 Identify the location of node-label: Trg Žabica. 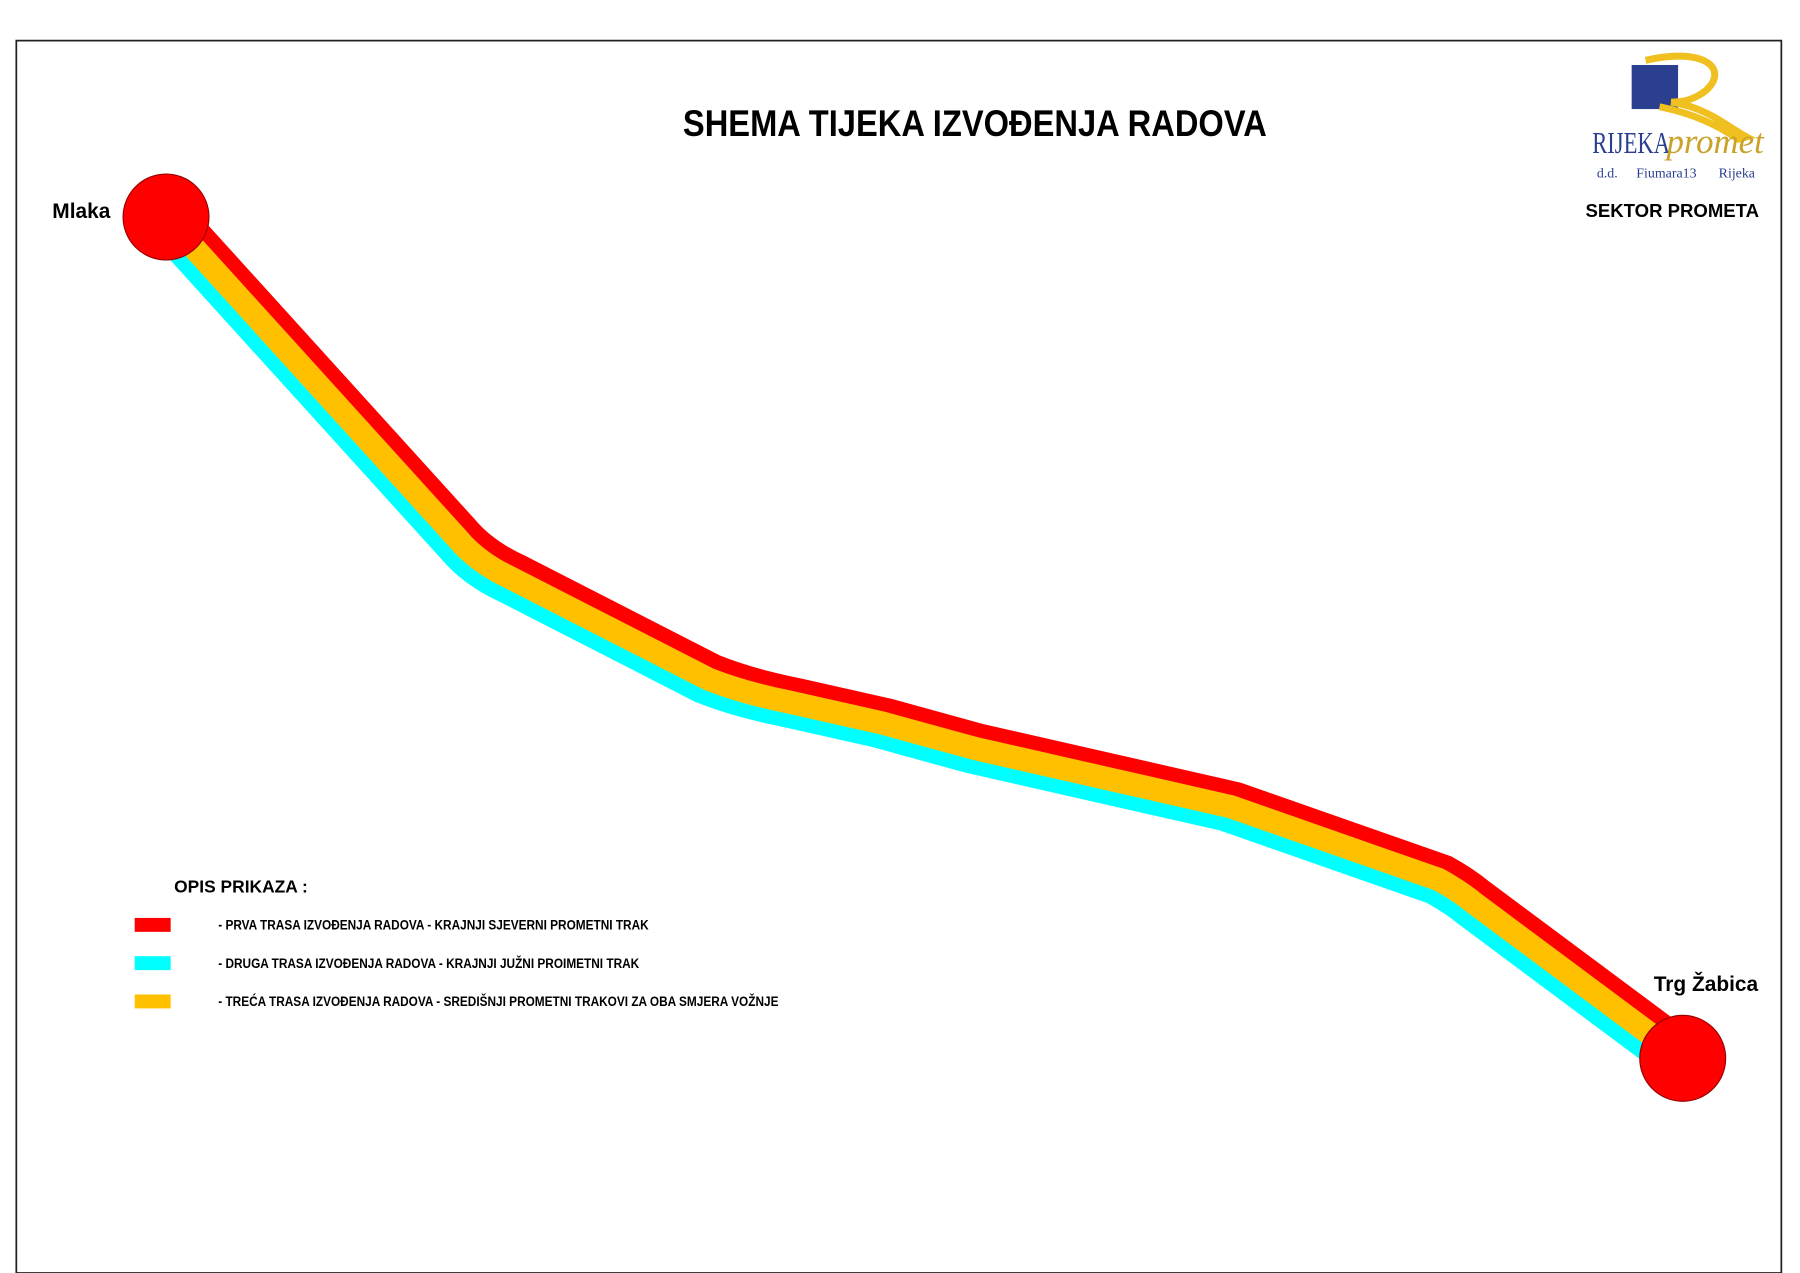
(1706, 984).